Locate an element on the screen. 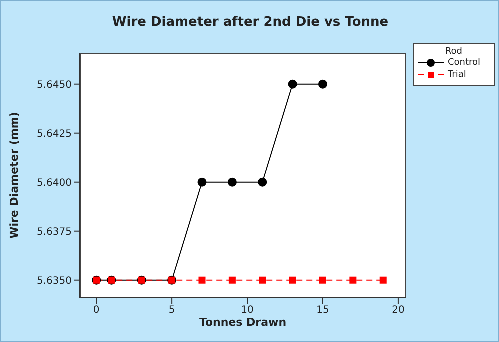  x-tick-label: 15 is located at coordinates (323, 310).